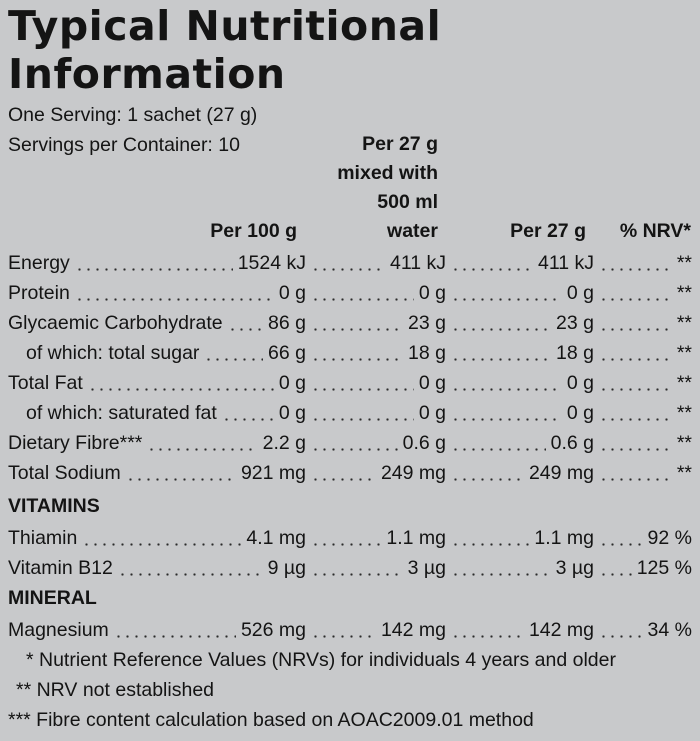 The height and width of the screenshot is (741, 700). Describe the element at coordinates (350, 383) in the screenshot. I see `table-row: Total Fat 0 g 0 g 0 g **` at that location.